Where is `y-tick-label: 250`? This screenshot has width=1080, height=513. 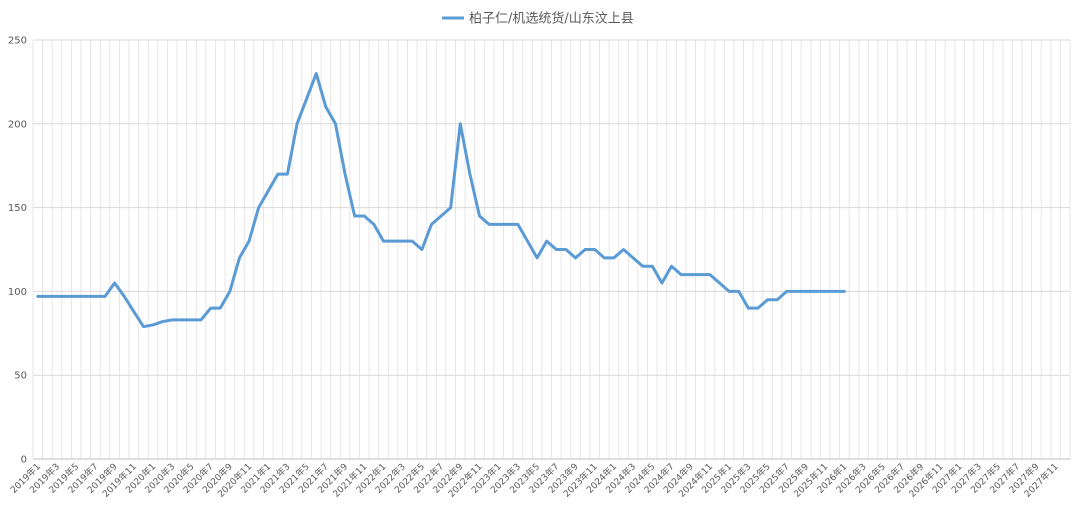 y-tick-label: 250 is located at coordinates (17, 41).